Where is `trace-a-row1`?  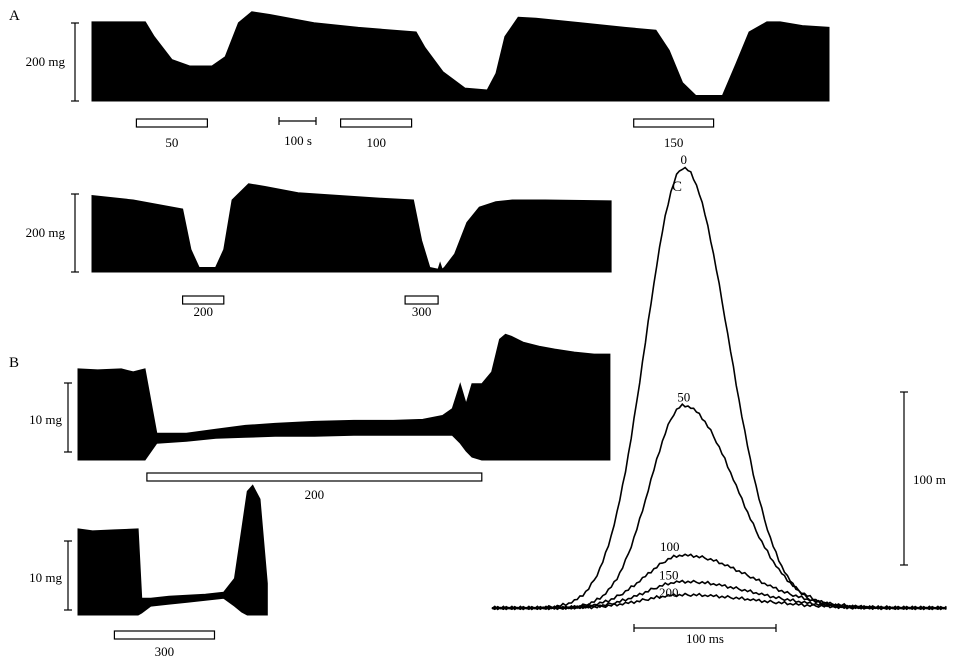 trace-a-row1 is located at coordinates (460, 56).